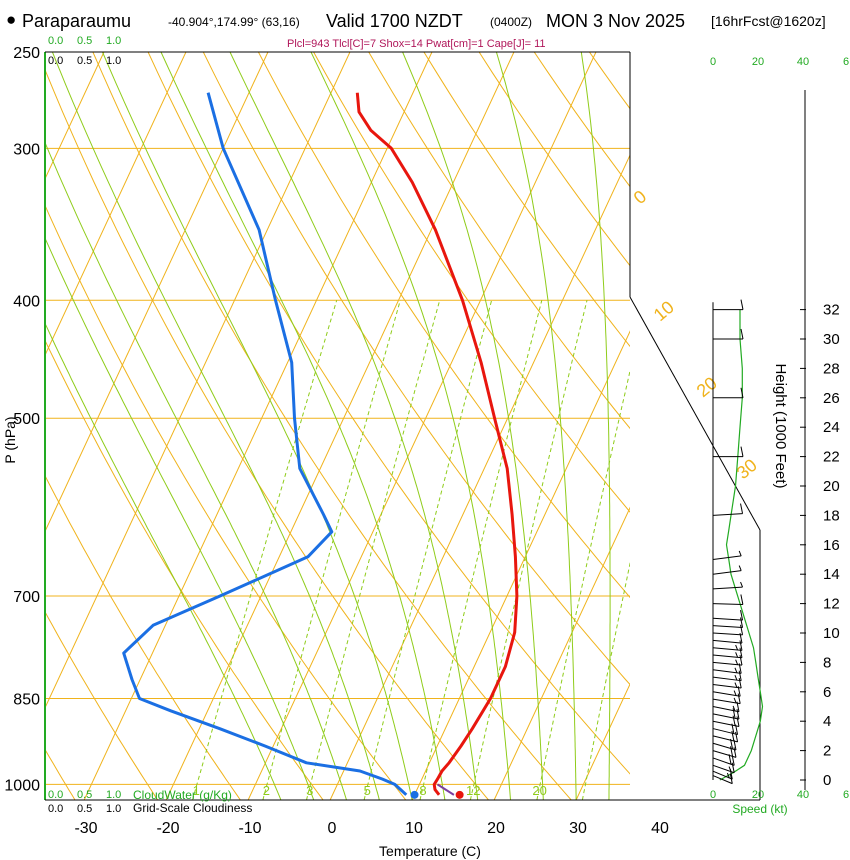 The height and width of the screenshot is (860, 850). Describe the element at coordinates (422, 790) in the screenshot. I see `mixing-ratio-label: 8` at that location.